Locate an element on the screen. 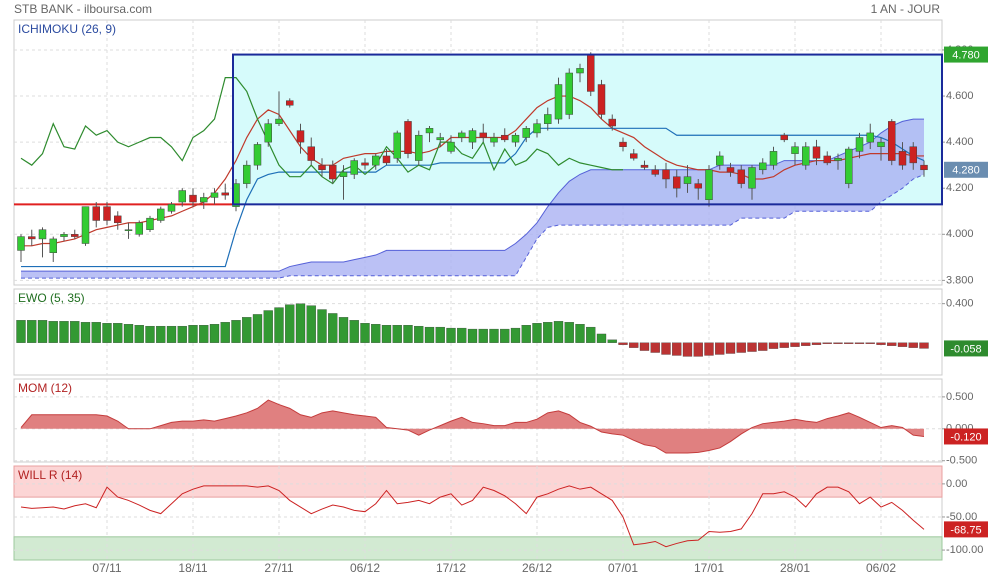 The image size is (990, 580). x-tick-label: 26/12 is located at coordinates (537, 568).